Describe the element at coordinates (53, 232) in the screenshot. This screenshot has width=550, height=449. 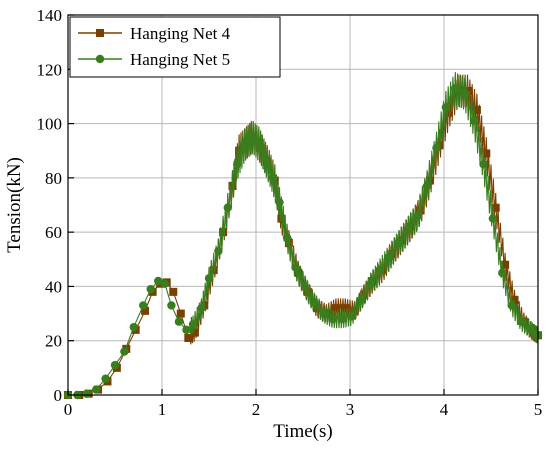
I see `y-tick-label: 60` at that location.